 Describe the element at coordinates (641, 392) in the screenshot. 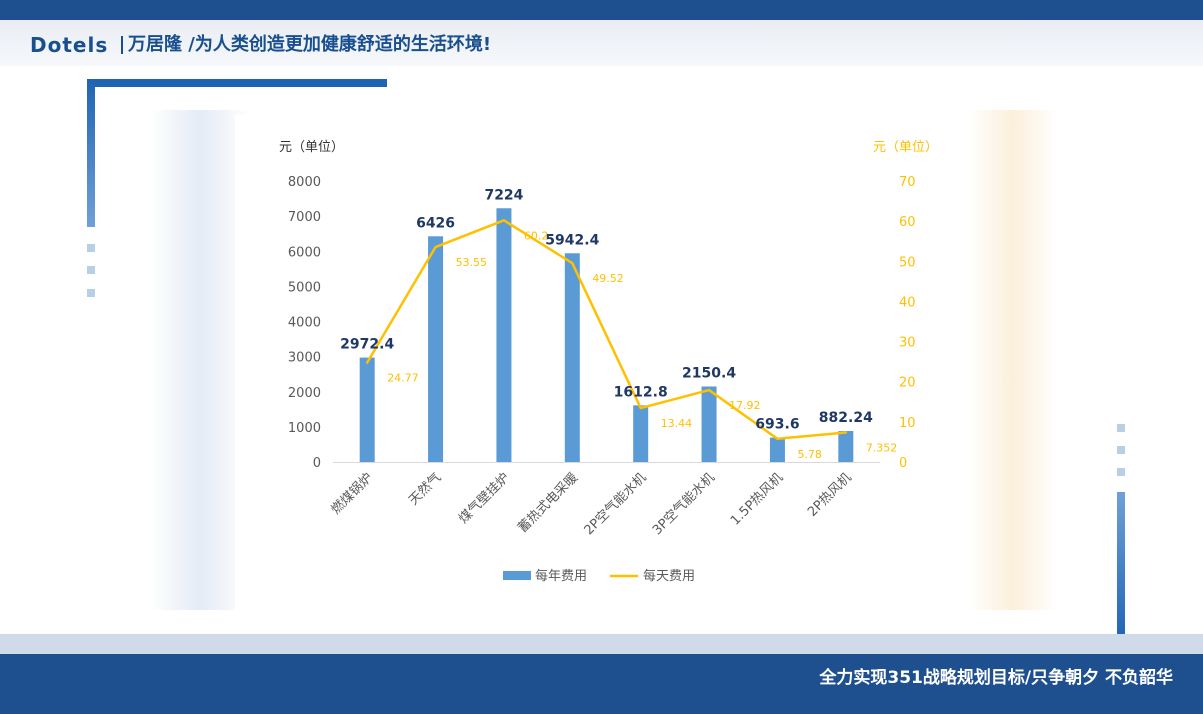

I see `bar-data-label: 1612.8` at that location.